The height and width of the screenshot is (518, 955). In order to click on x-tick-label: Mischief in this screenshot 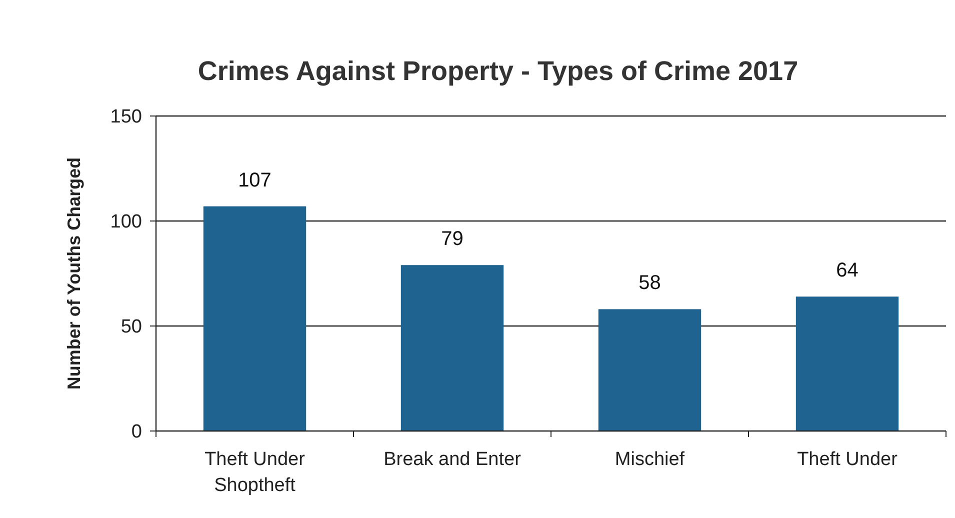, I will do `click(650, 459)`.